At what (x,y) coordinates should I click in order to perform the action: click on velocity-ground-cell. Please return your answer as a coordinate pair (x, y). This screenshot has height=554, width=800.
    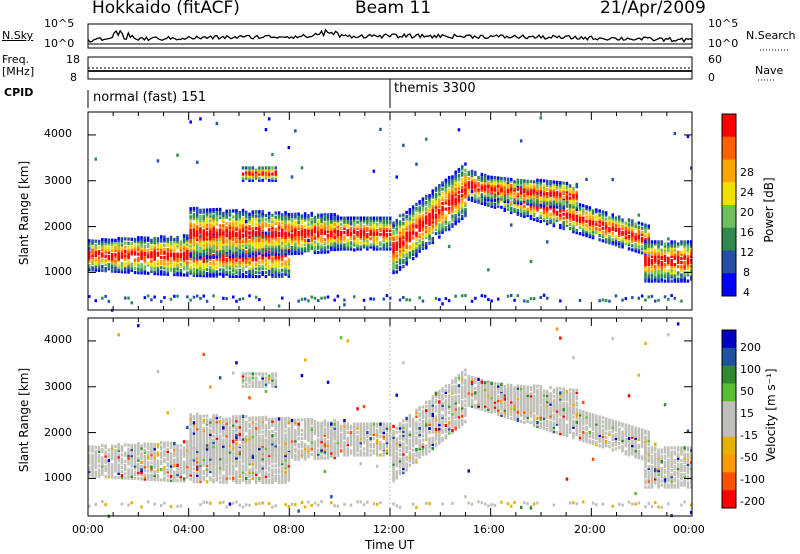
    Looking at the image, I should click on (171, 507).